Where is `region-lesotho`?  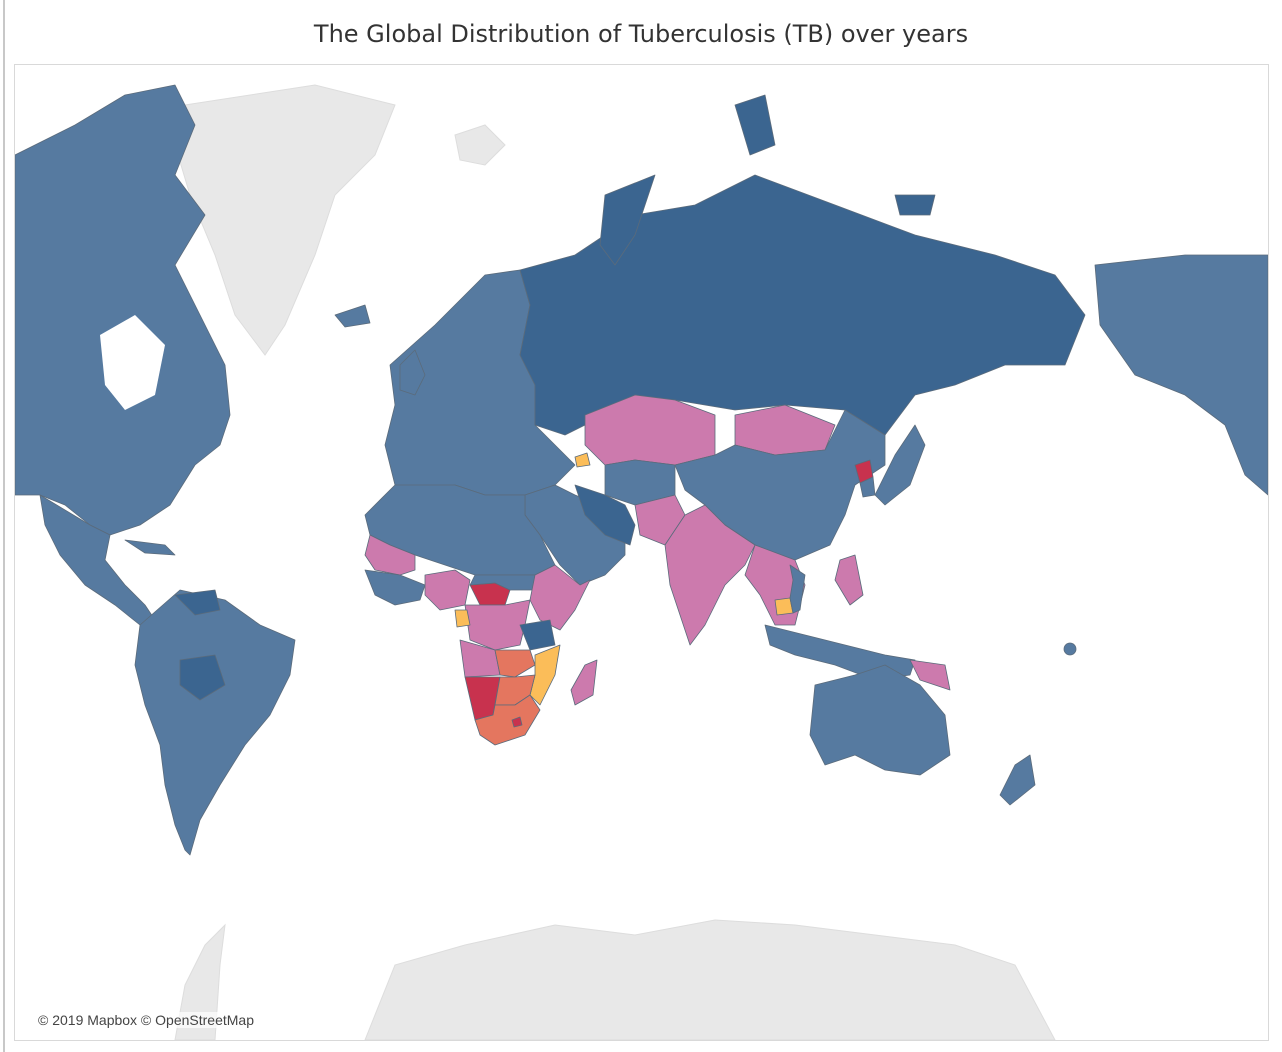 region-lesotho is located at coordinates (517, 722).